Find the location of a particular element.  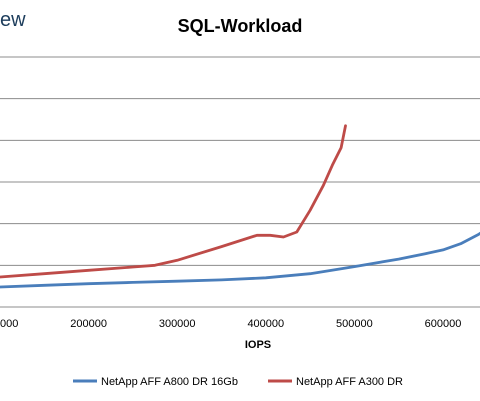

x-axis-label: IOPS is located at coordinates (258, 345).